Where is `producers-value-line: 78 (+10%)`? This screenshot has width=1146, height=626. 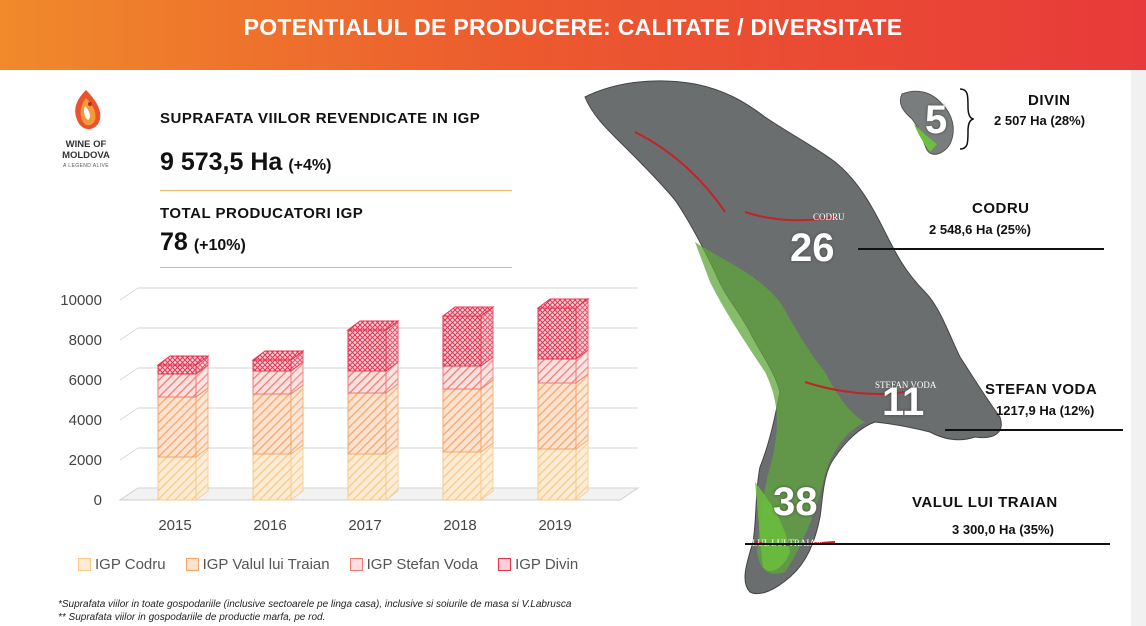
producers-value-line: 78 (+10%) is located at coordinates (203, 242).